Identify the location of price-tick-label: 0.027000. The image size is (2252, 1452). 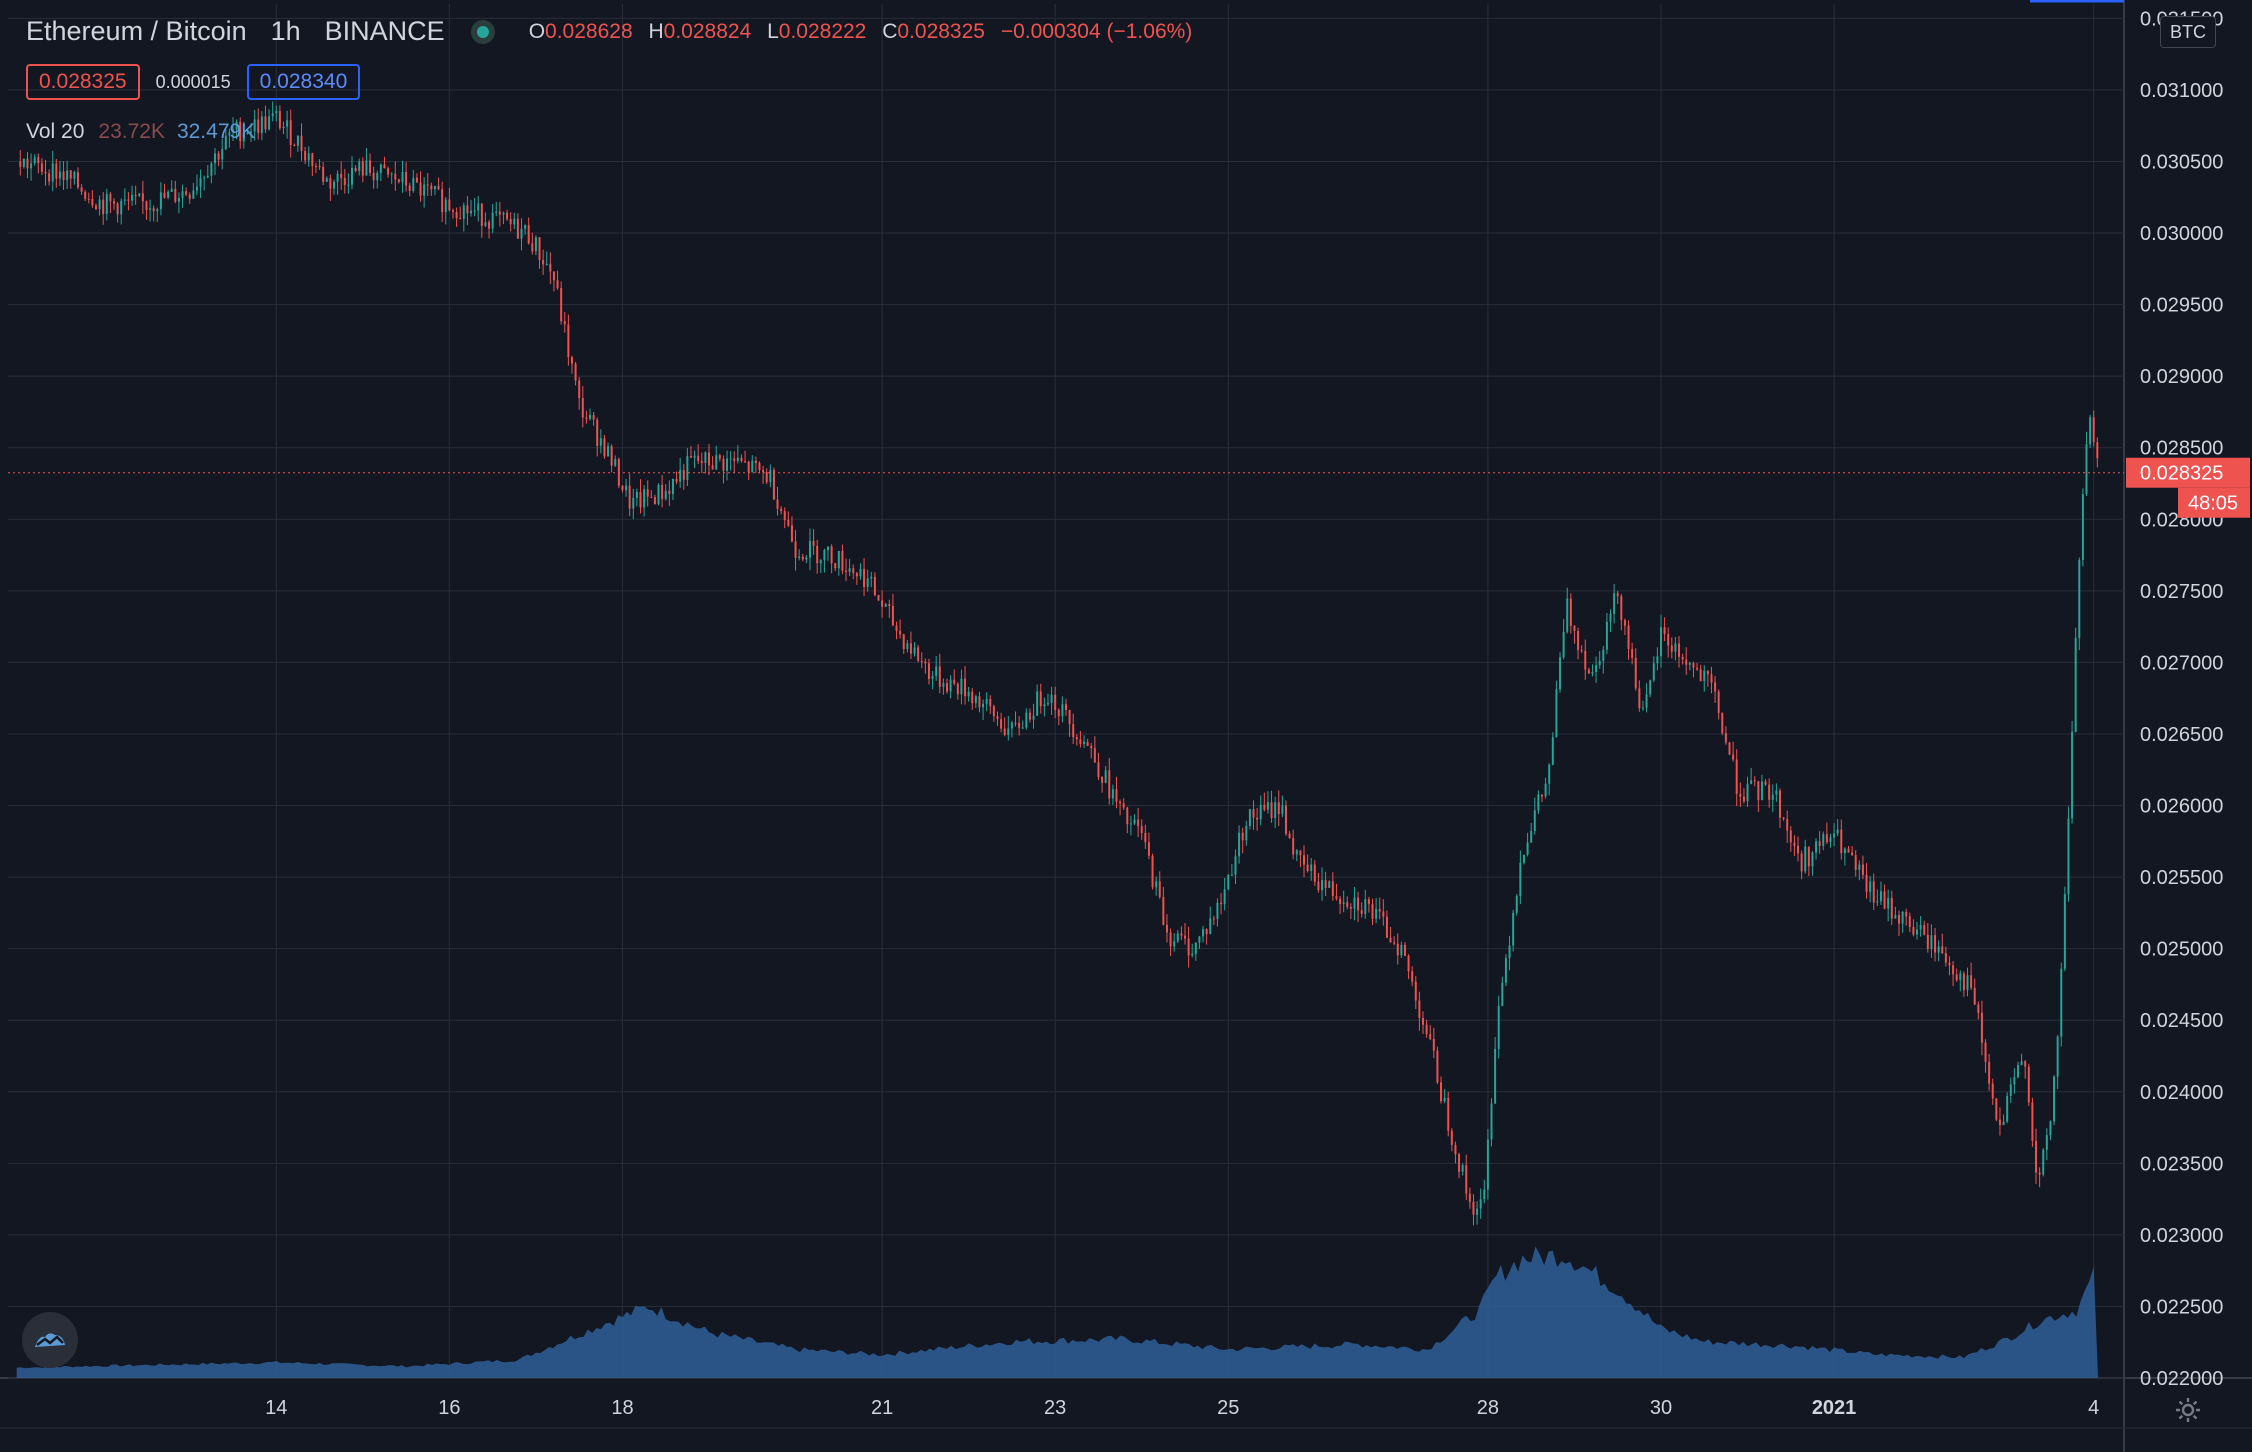
(2181, 663).